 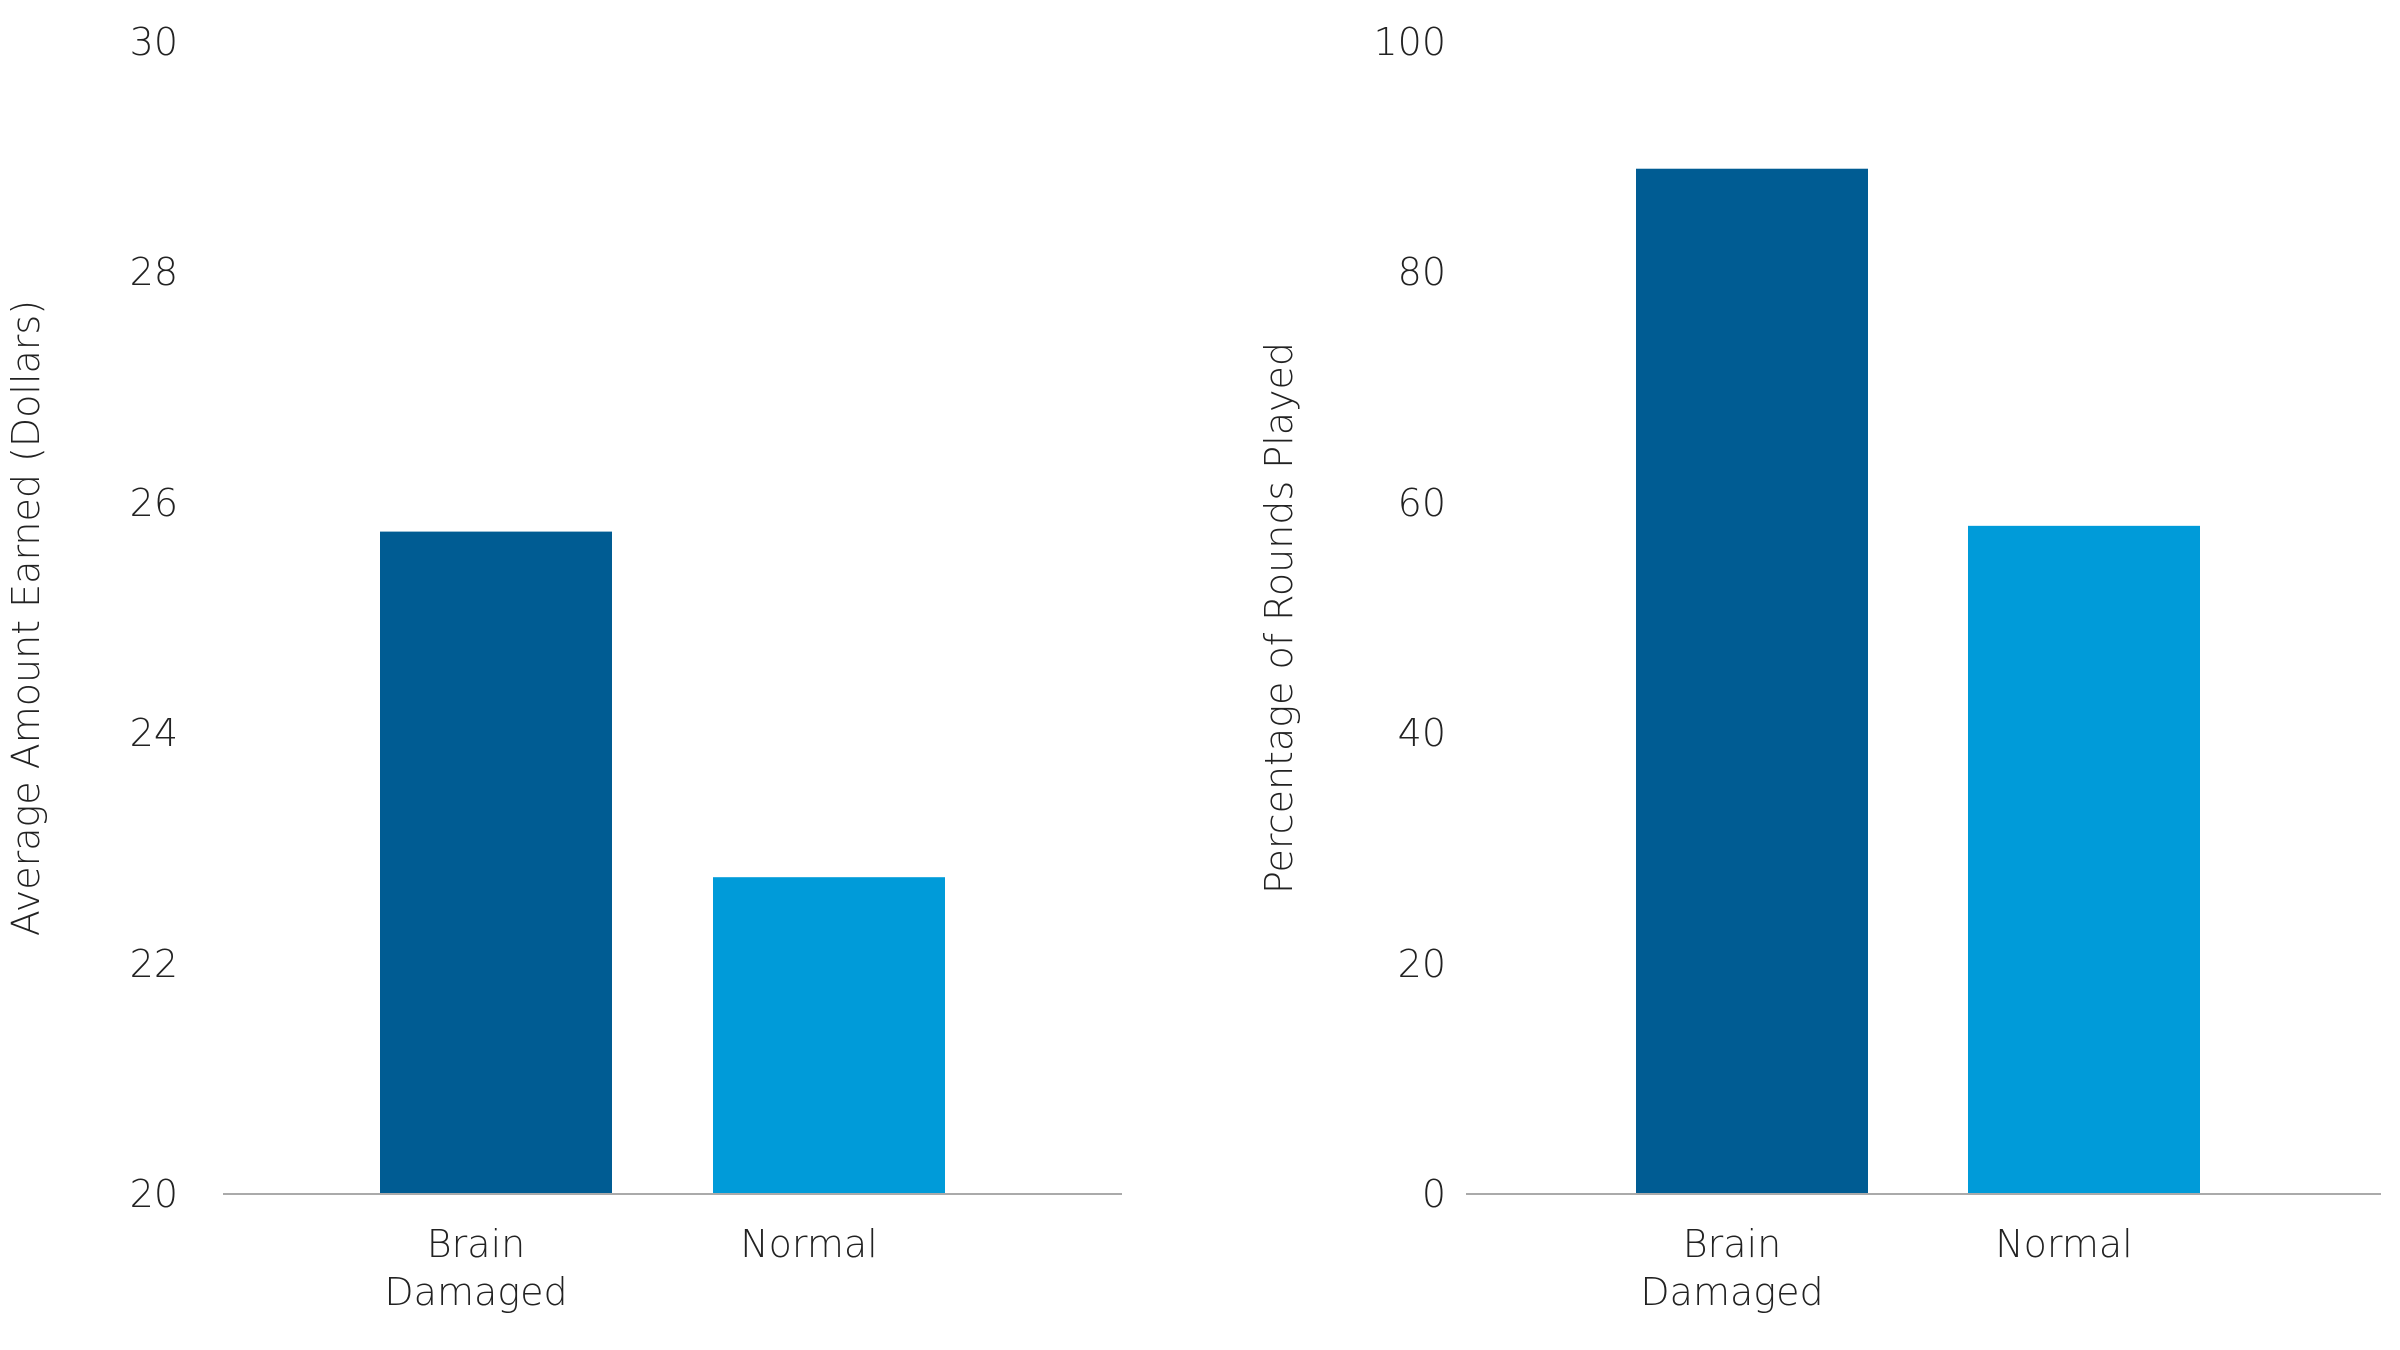 I want to click on y-tick-label: 24, so click(x=153, y=733).